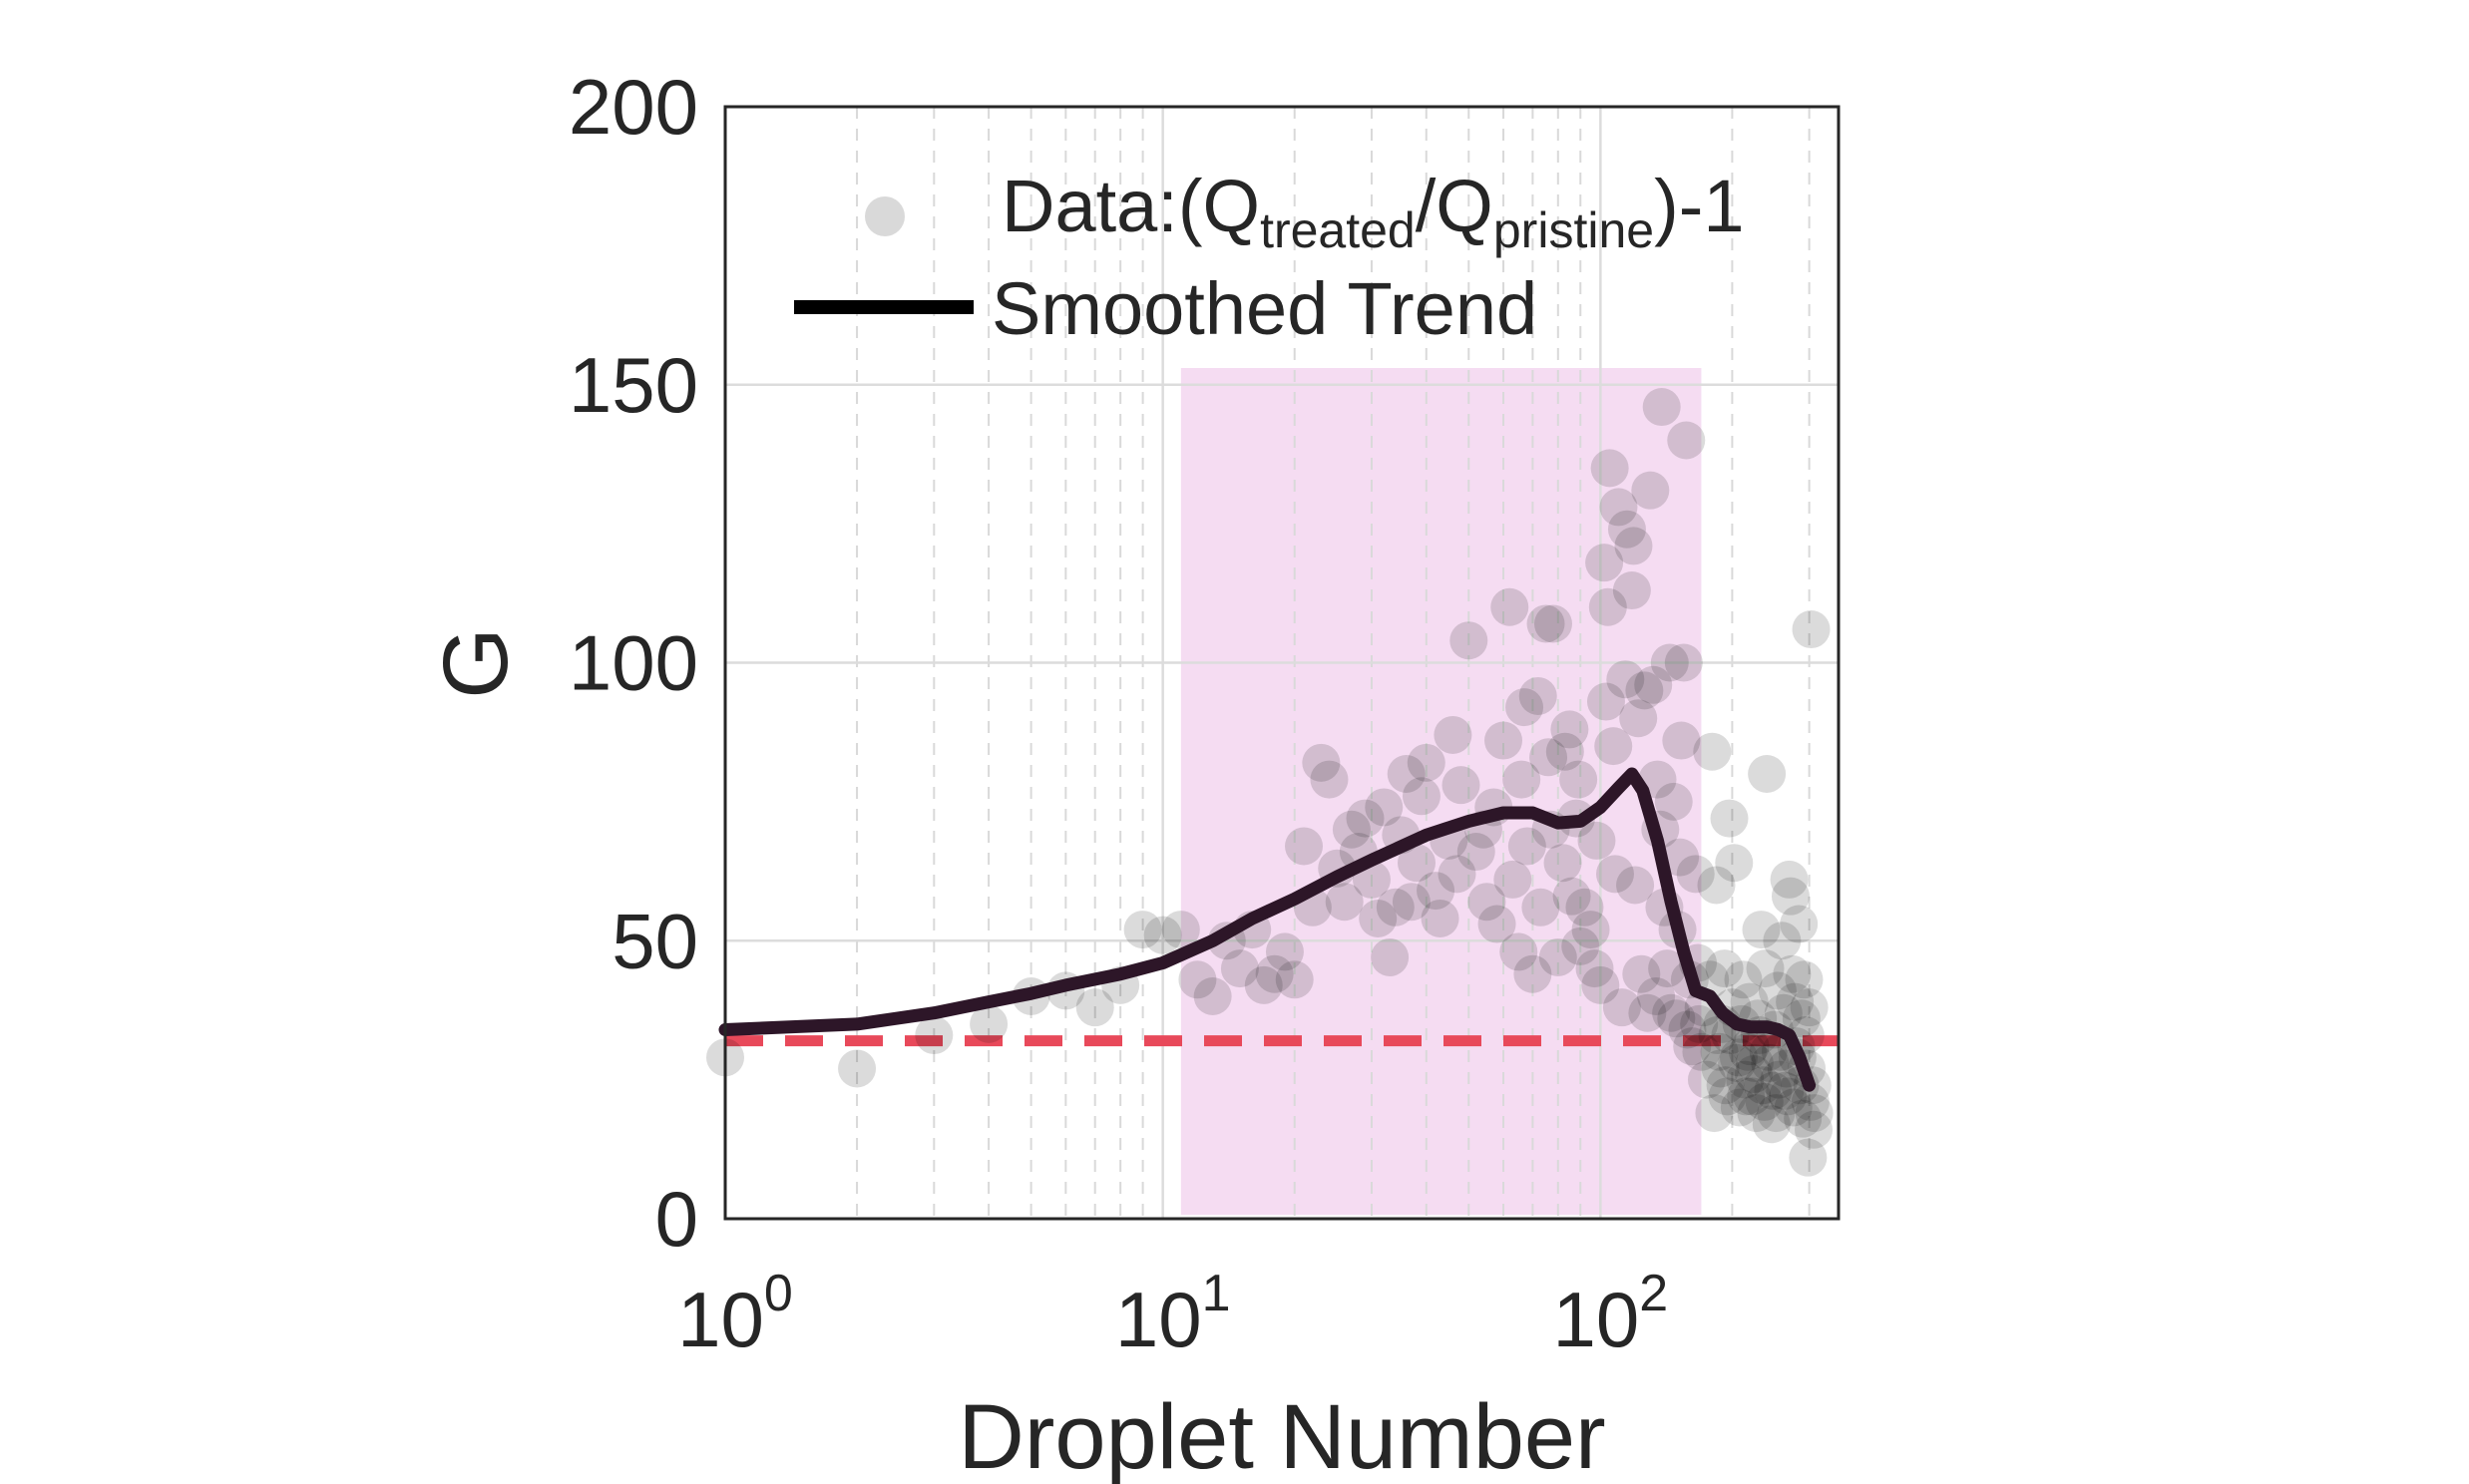  Describe the element at coordinates (1610, 1314) in the screenshot. I see `x-tick-label: 10²` at that location.